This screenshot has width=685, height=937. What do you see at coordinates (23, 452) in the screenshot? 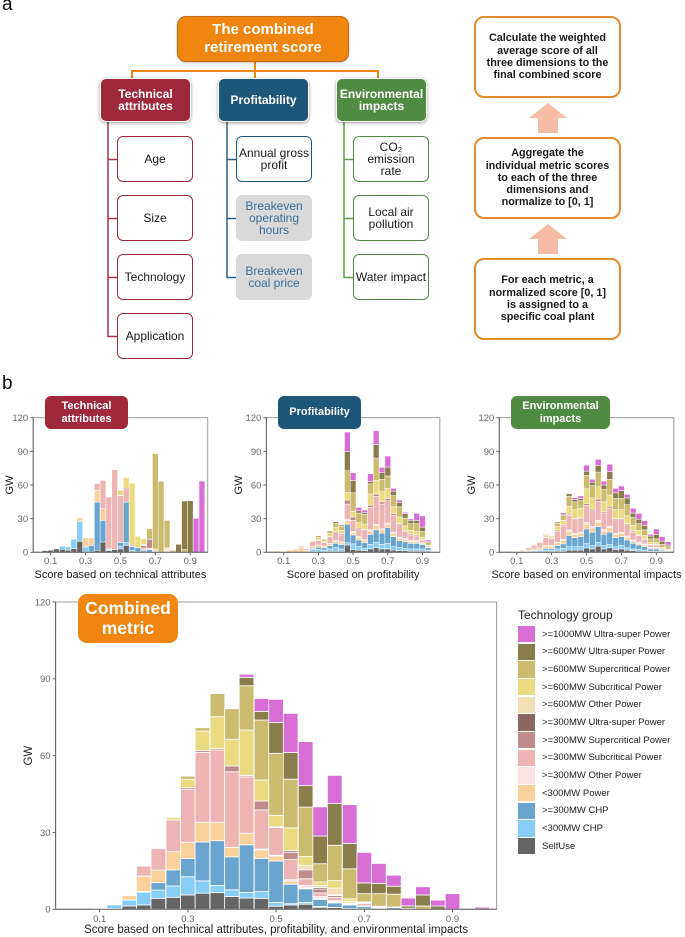
I see `y-tick-label: 90` at bounding box center [23, 452].